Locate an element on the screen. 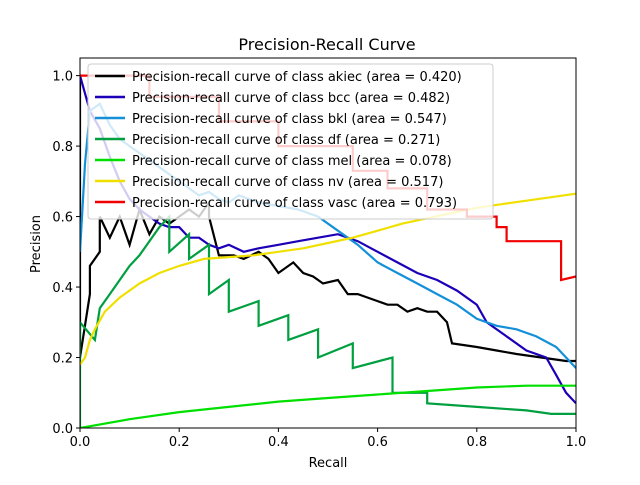  chart-title: Precision-Recall Curve is located at coordinates (326, 44).